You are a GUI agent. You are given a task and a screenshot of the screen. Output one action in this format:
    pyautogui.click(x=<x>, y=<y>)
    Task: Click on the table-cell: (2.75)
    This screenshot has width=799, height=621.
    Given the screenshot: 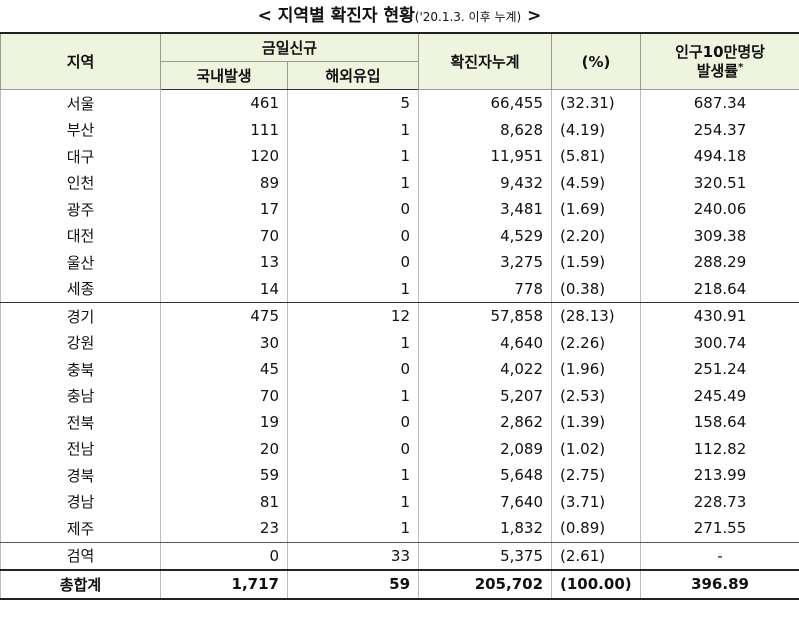 What is the action you would take?
    pyautogui.click(x=596, y=475)
    